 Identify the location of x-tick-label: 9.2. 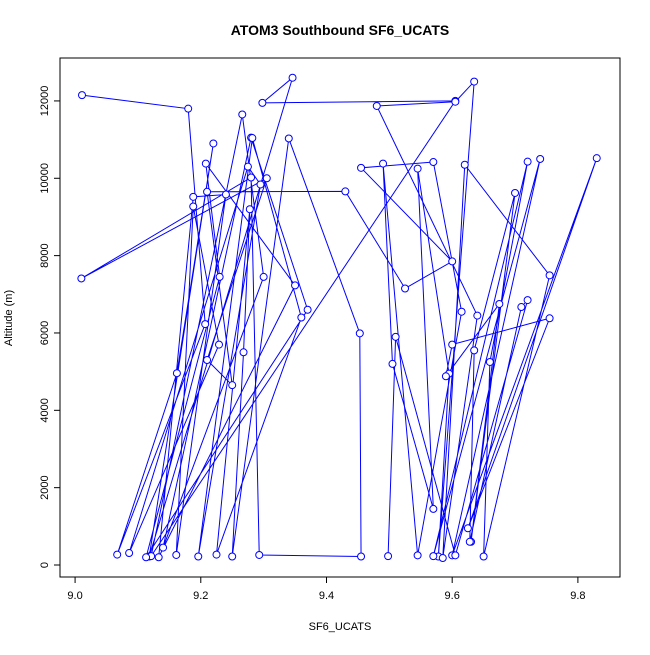
(200, 596).